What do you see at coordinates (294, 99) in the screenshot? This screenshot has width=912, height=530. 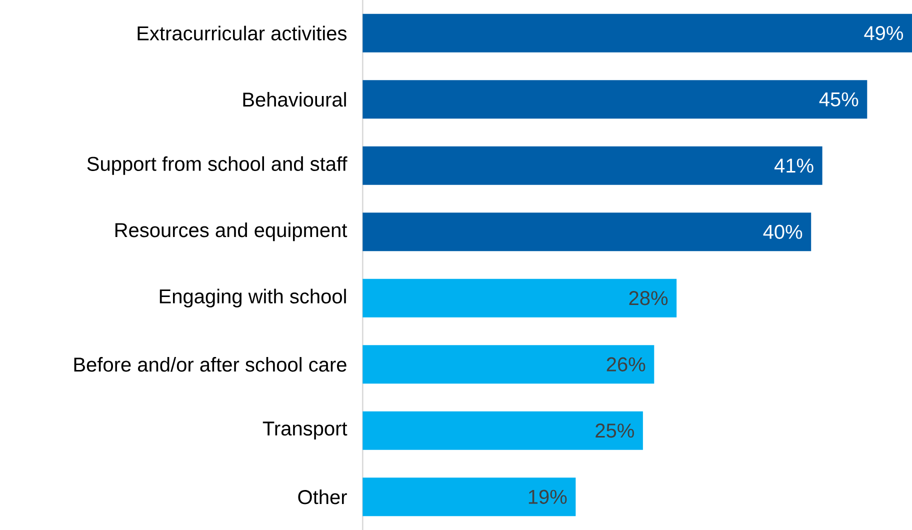 I see `y-tick-label: Behavioural` at bounding box center [294, 99].